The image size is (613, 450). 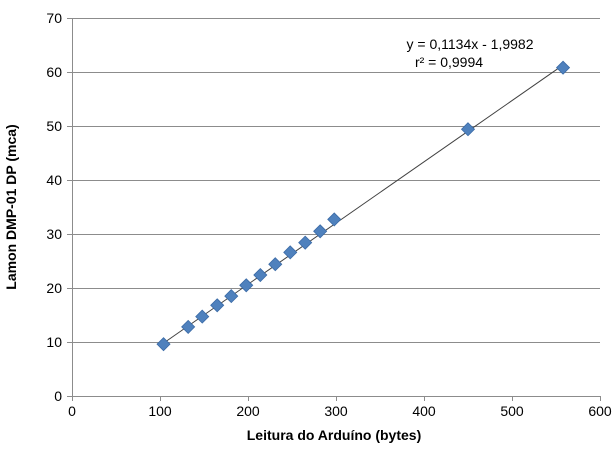 What do you see at coordinates (512, 411) in the screenshot?
I see `x-tick-label: 500` at bounding box center [512, 411].